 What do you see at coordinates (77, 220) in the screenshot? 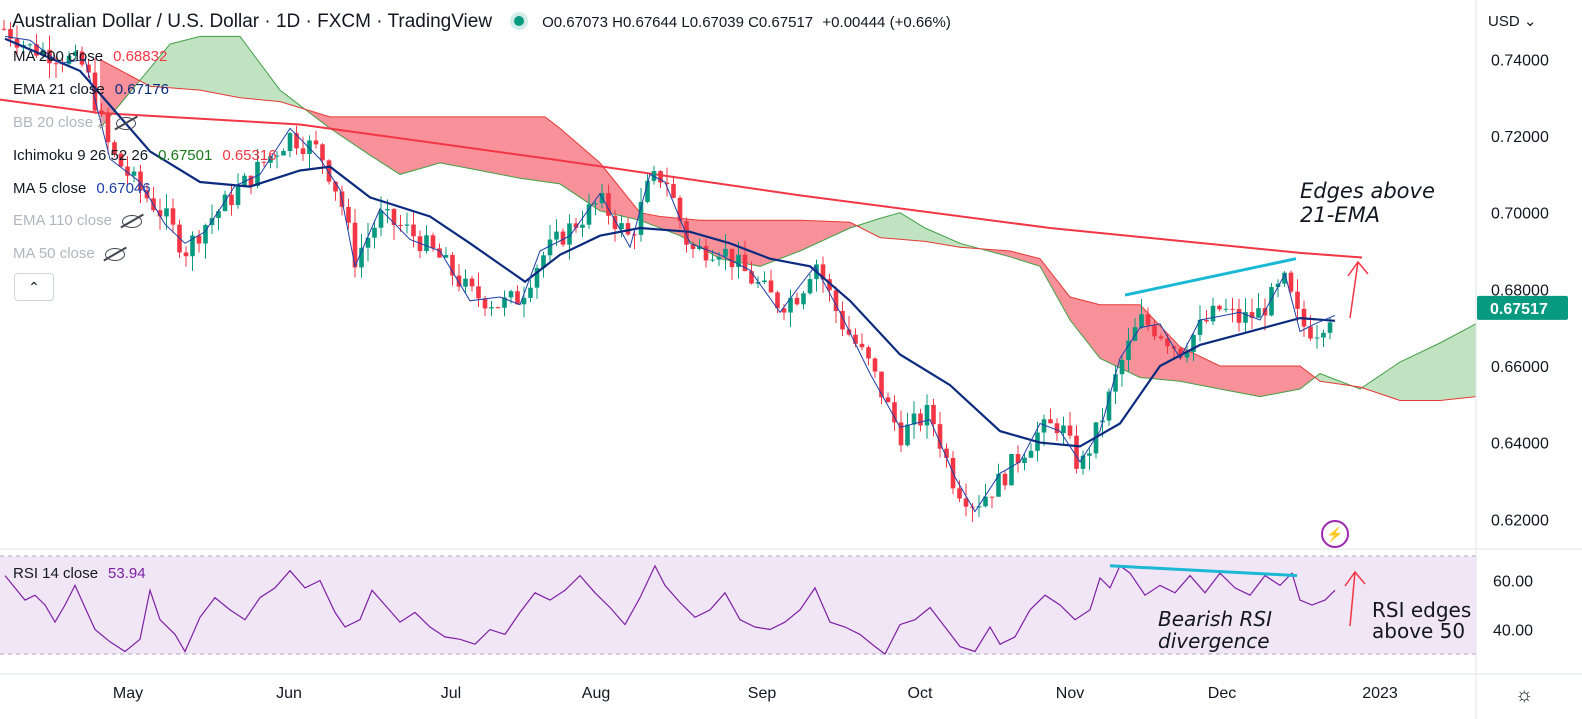
I see `legend-ema110: EMA 110 close` at bounding box center [77, 220].